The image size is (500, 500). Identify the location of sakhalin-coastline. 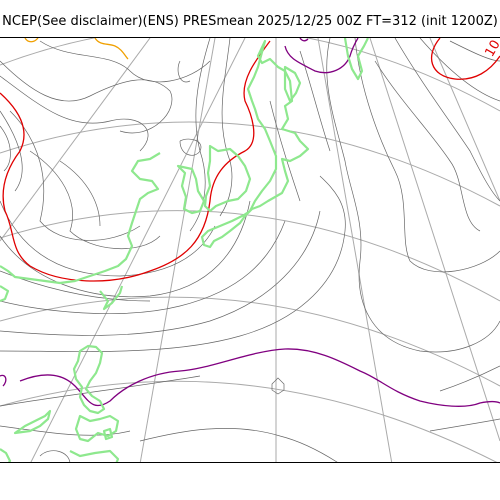
(356, 59).